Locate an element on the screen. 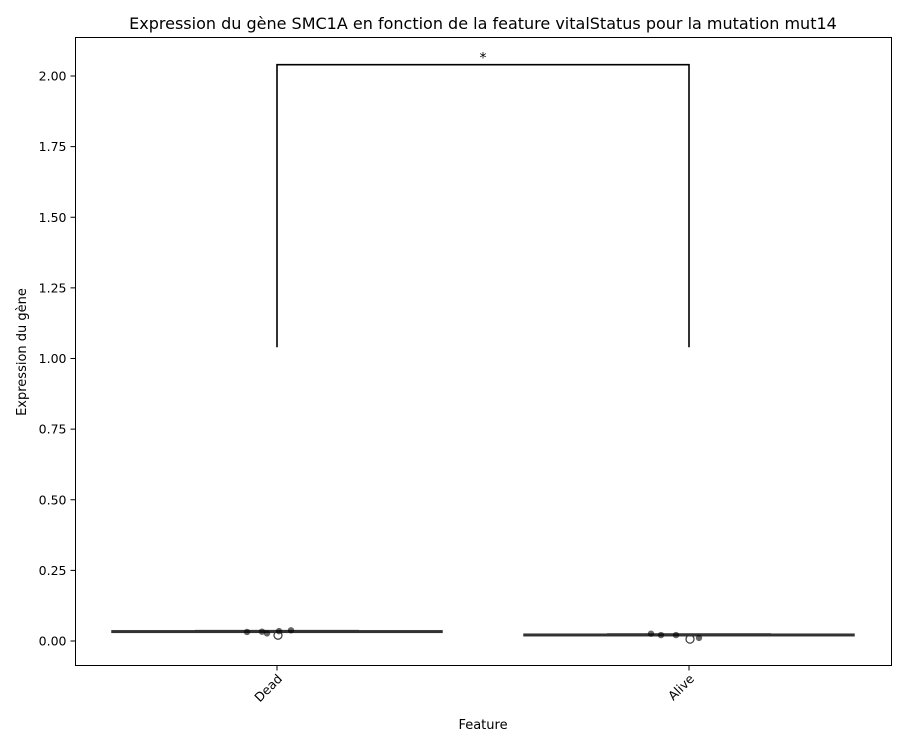 The image size is (906, 746). y-tick-label: 1.75 is located at coordinates (53, 146).